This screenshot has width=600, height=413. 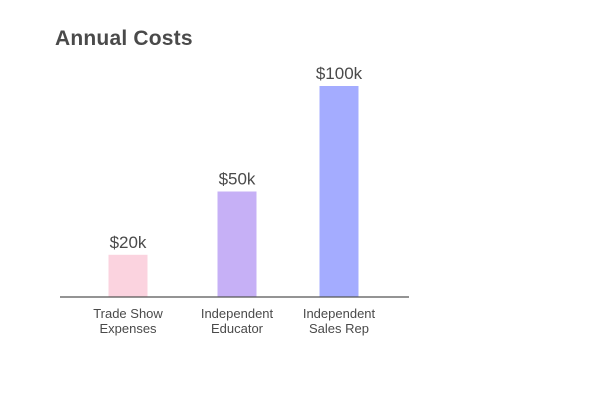 I want to click on category-label-3-line-1: Independent, so click(x=339, y=313).